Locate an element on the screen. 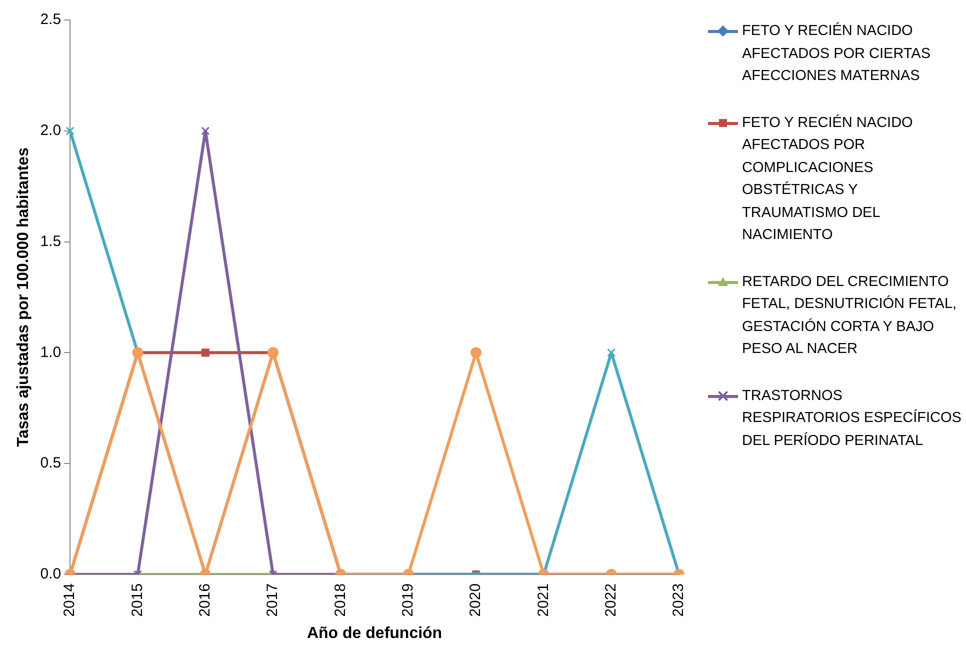 Image resolution: width=966 pixels, height=652 pixels. x-tick-label: 2016 is located at coordinates (205, 600).